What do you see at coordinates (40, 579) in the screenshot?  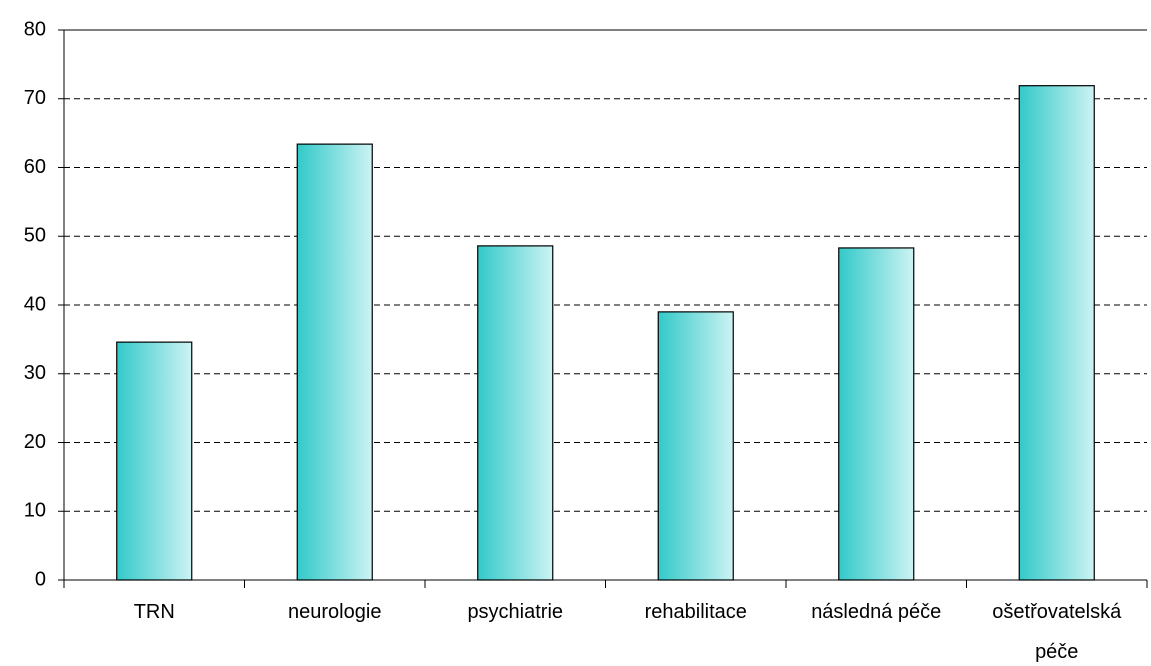 I see `y-tick-label: 0` at bounding box center [40, 579].